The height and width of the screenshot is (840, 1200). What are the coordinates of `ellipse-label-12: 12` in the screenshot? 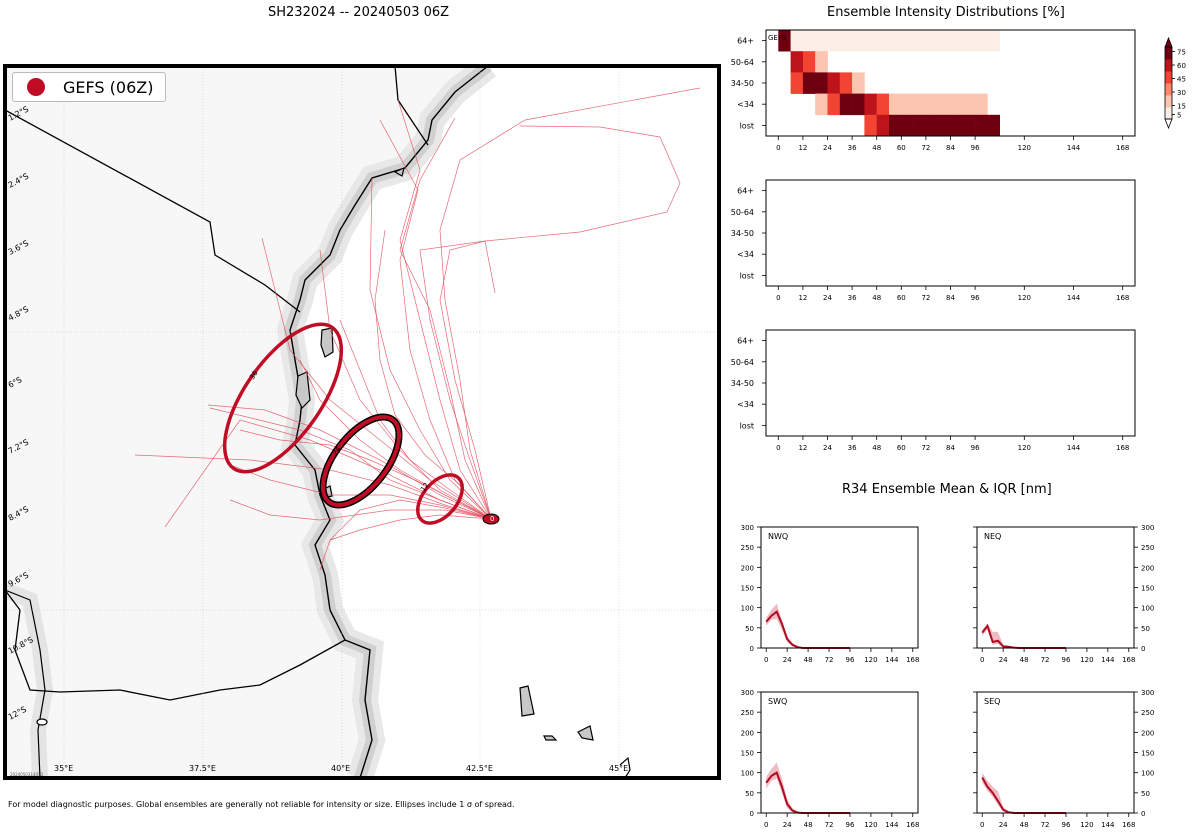 It's located at (425, 487).